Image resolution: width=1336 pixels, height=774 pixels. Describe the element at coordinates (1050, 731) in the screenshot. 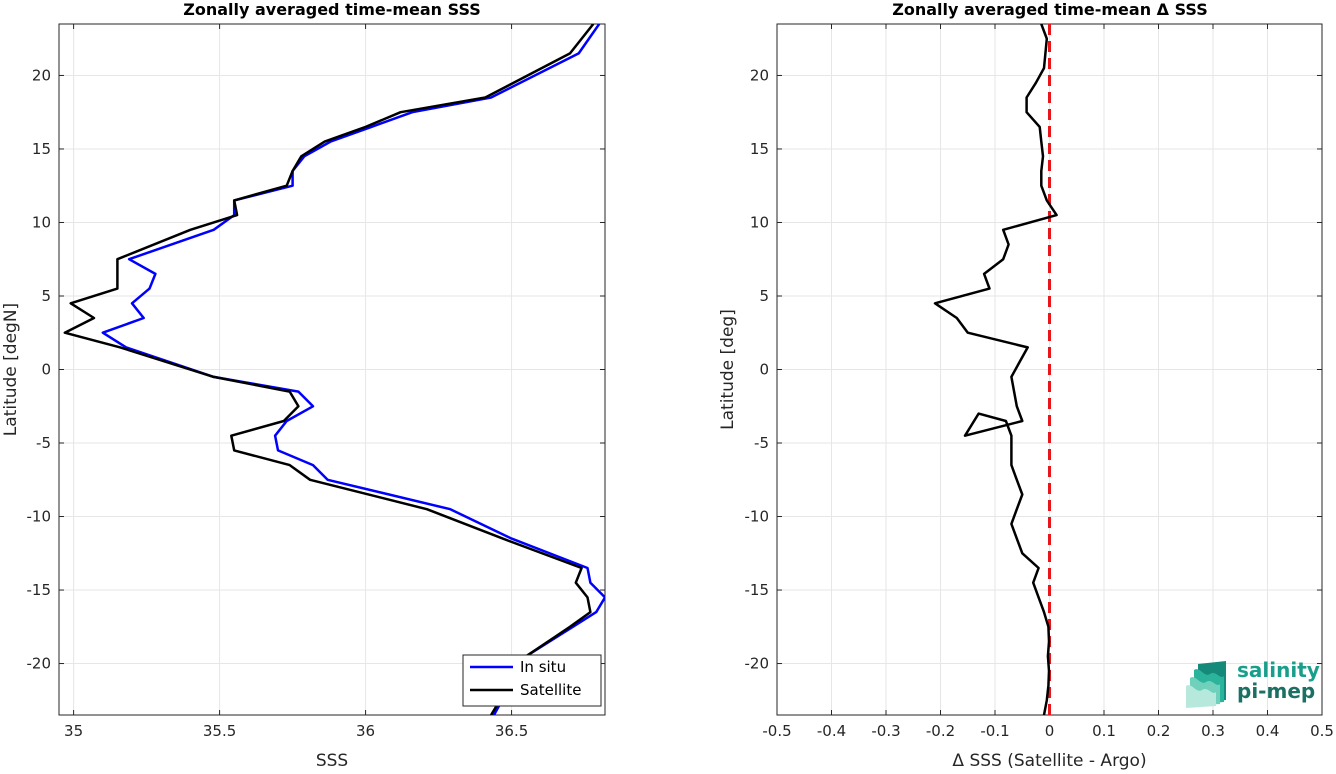

I see `delta-xtick-label-5: 0` at that location.